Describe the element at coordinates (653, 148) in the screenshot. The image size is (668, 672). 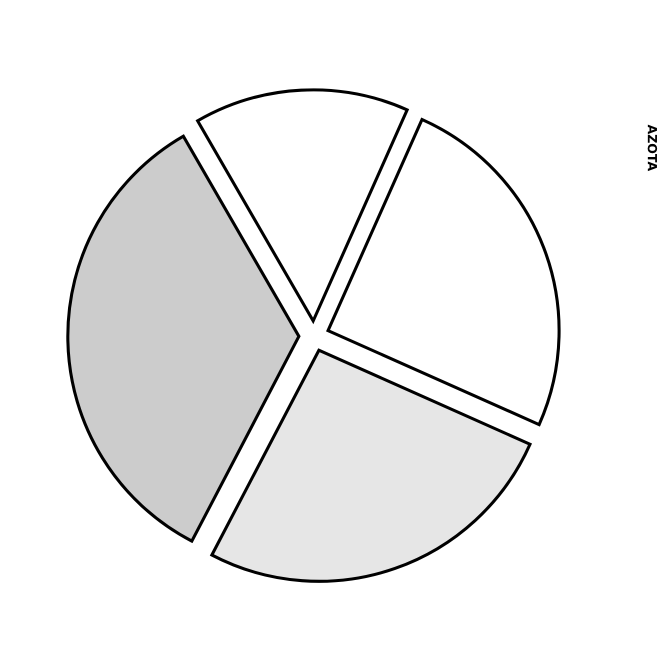
I see `text: AZOTA` at that location.